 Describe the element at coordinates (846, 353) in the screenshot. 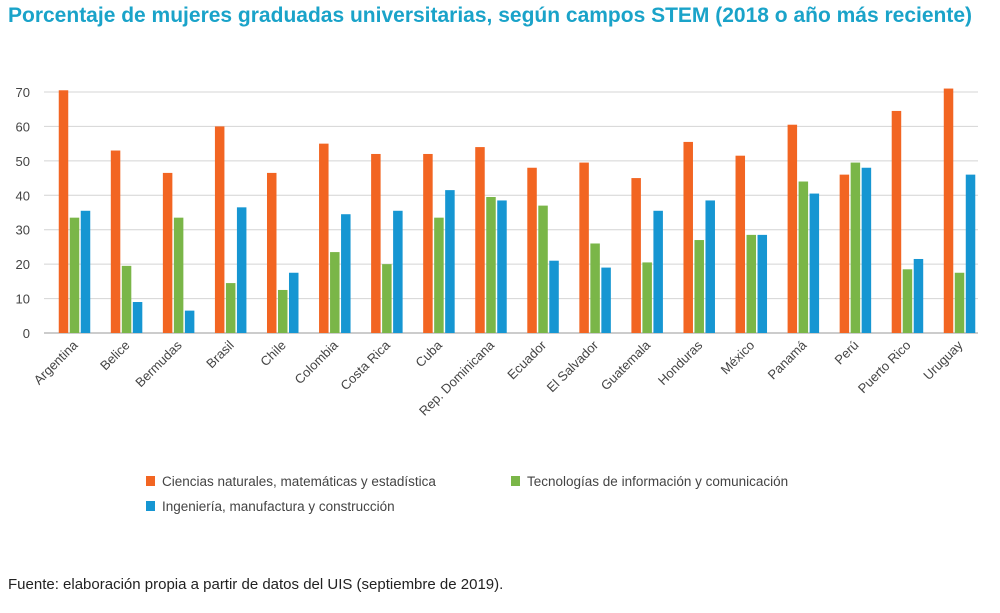

I see `x-category-label: Perú` at that location.